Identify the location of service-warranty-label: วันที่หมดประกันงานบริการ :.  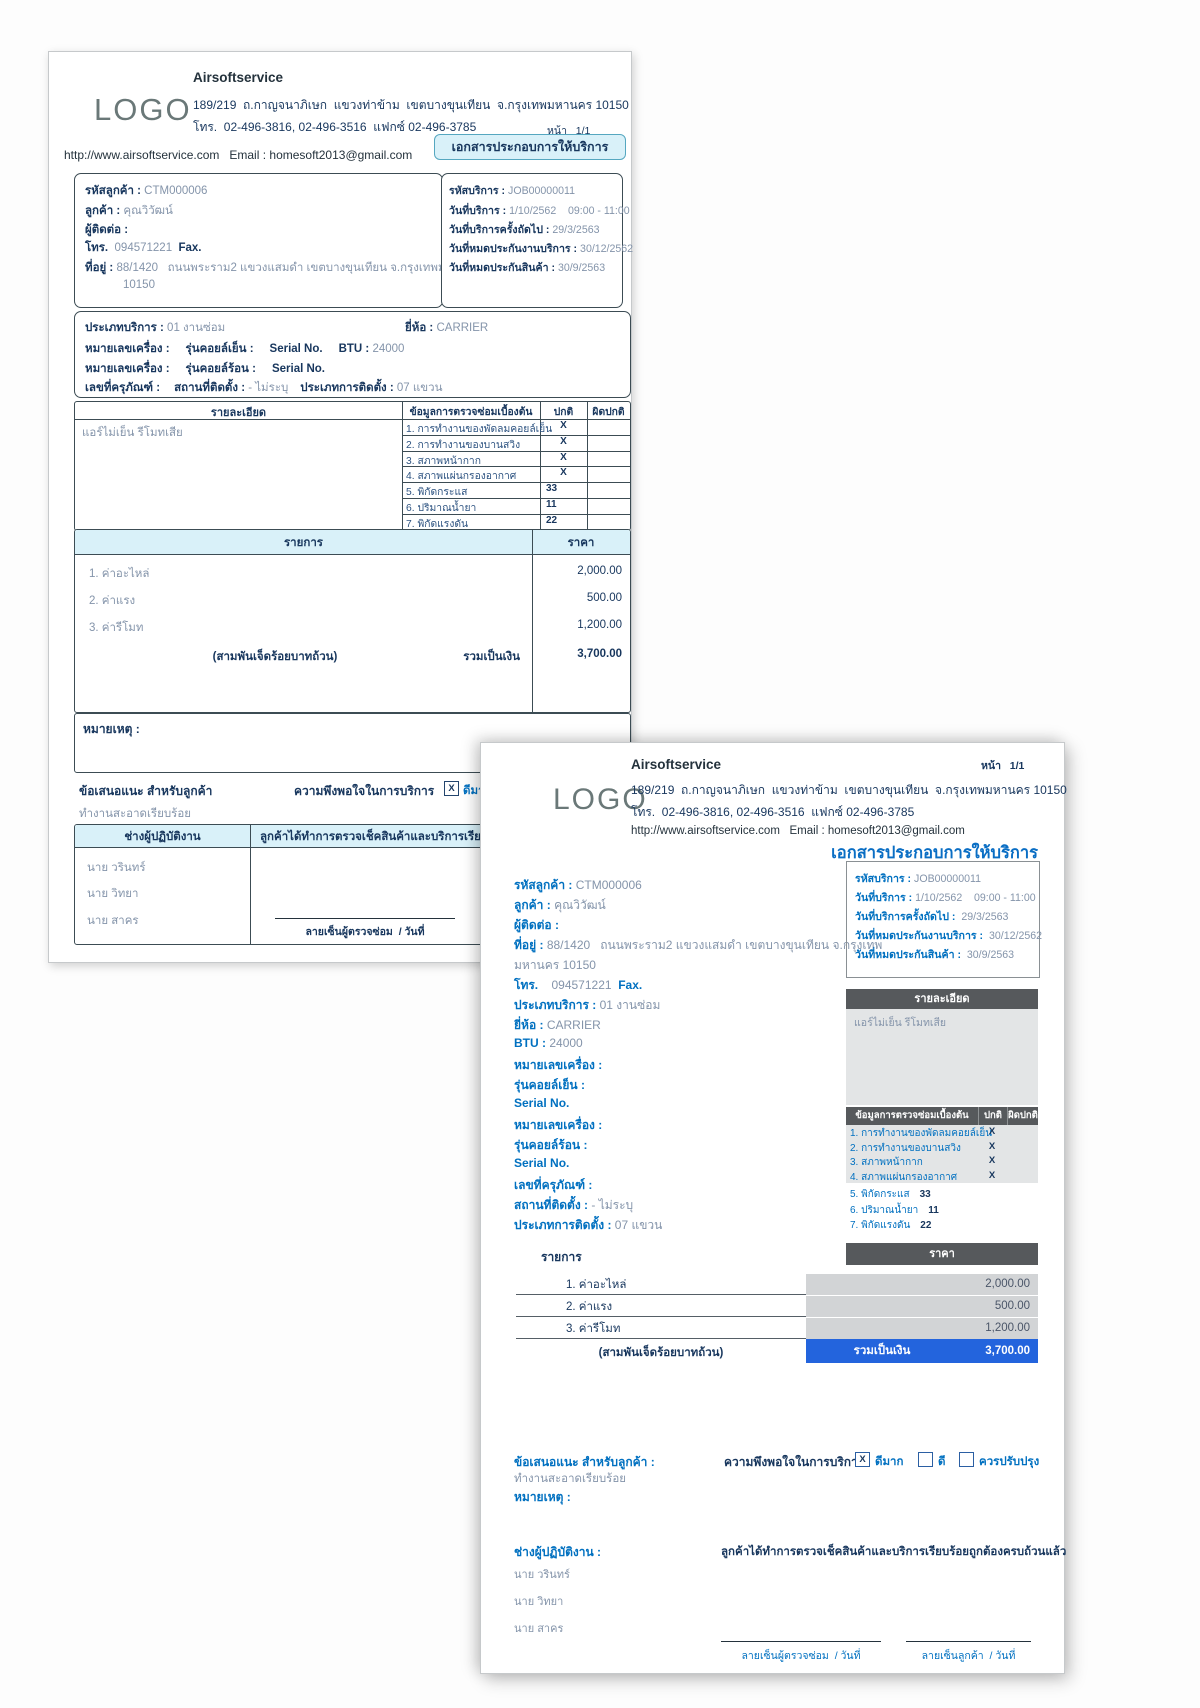
(919, 936).